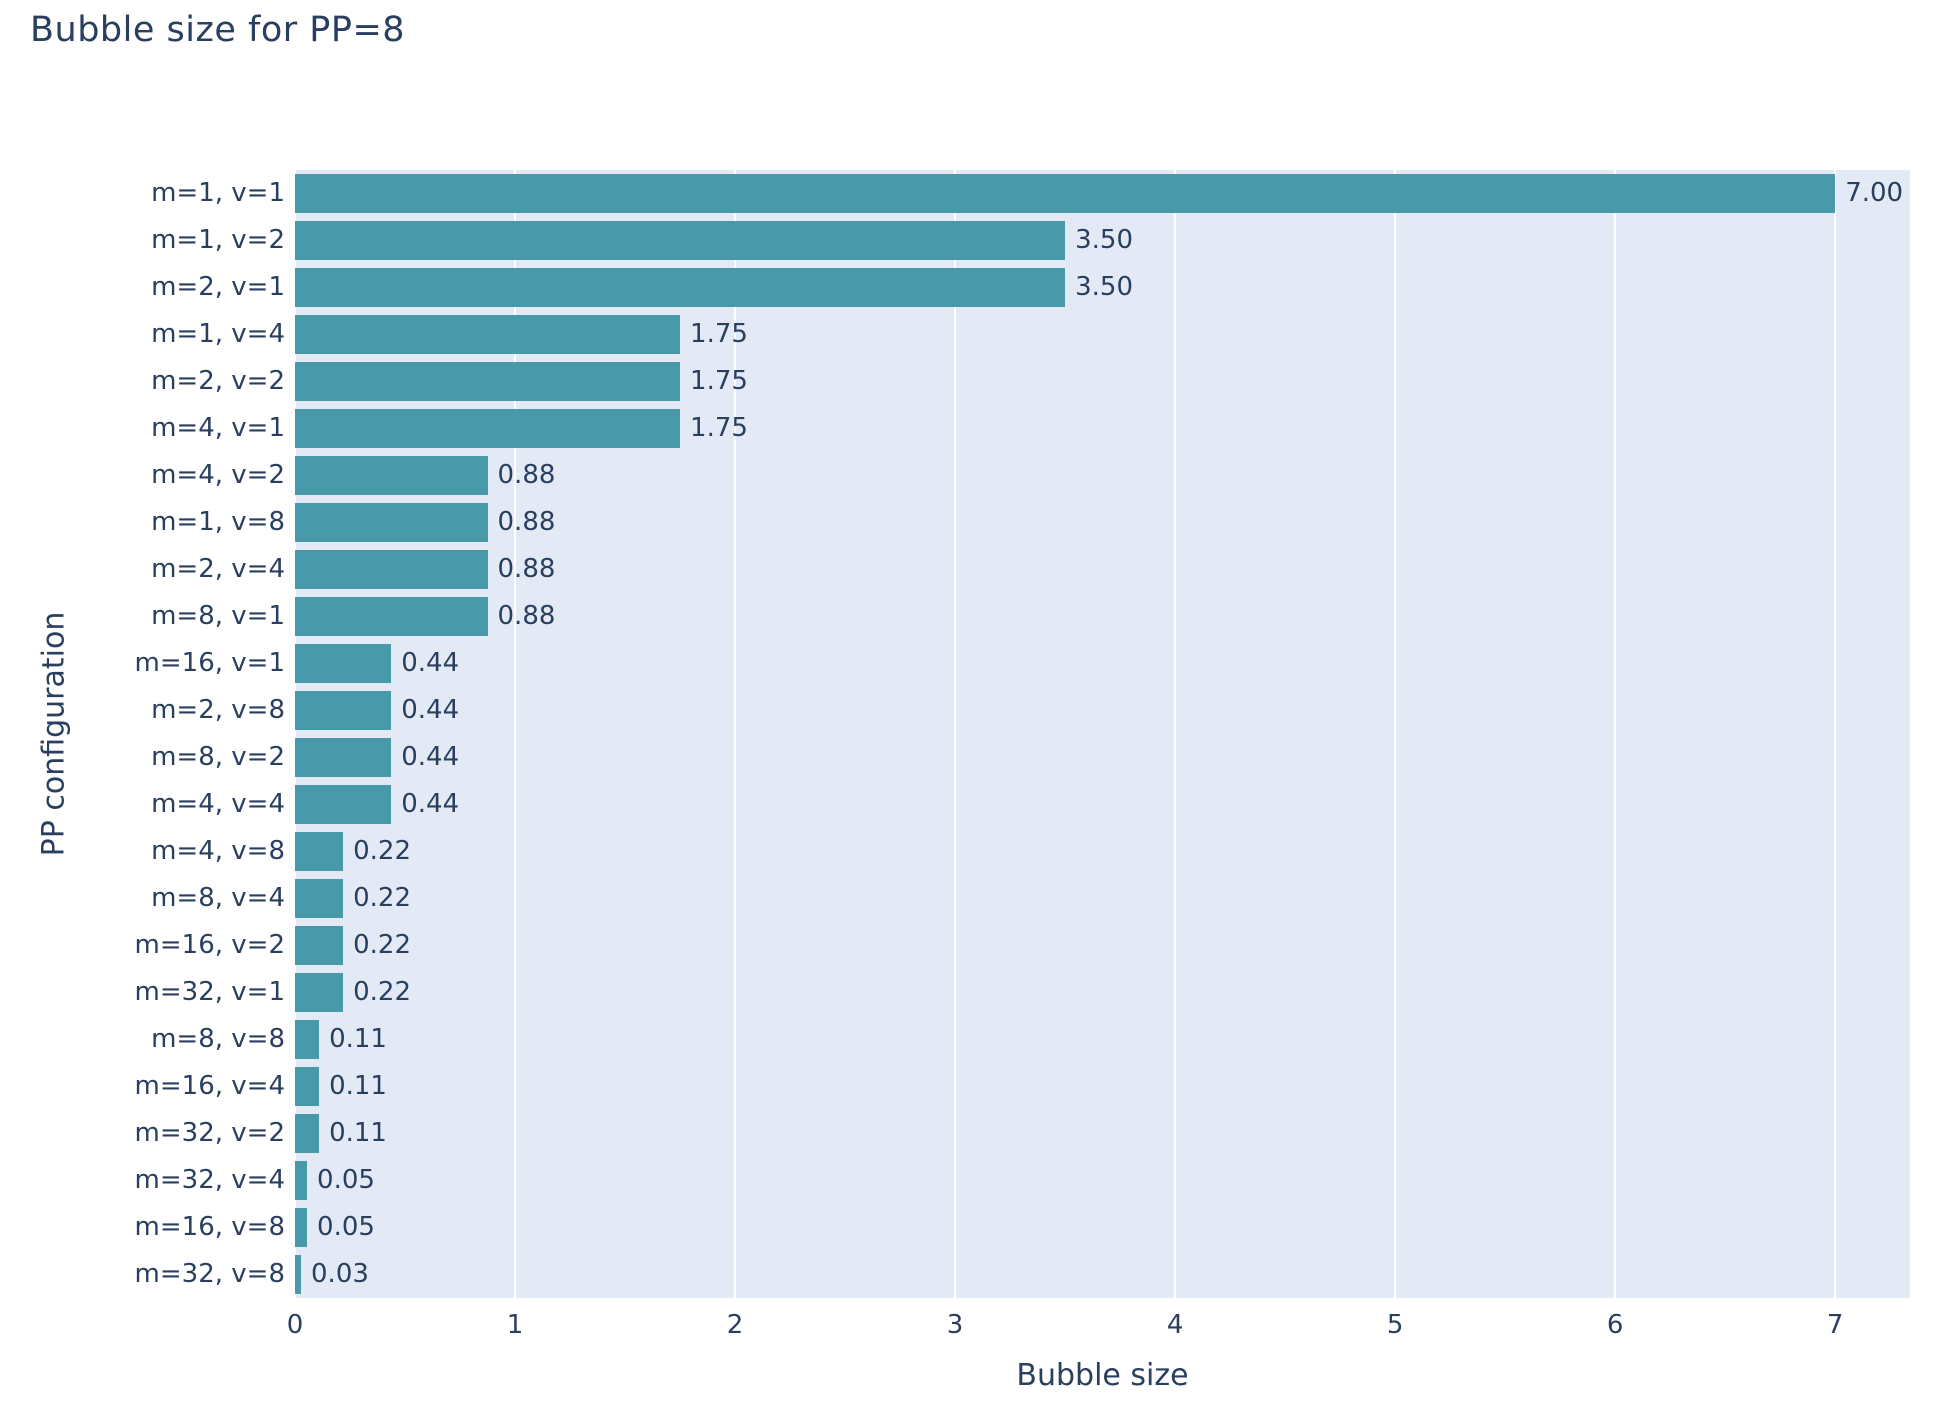 The height and width of the screenshot is (1412, 1948). Describe the element at coordinates (218, 30) in the screenshot. I see `chart-title: Bubble size for PP=8` at that location.